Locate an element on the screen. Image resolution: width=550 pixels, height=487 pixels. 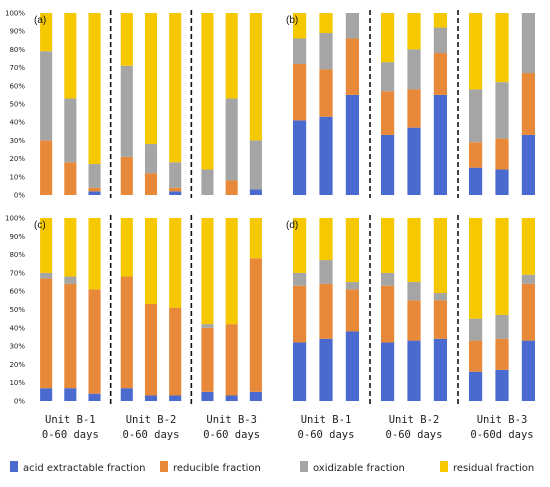
legend-swatch is located at coordinates (304, 466).